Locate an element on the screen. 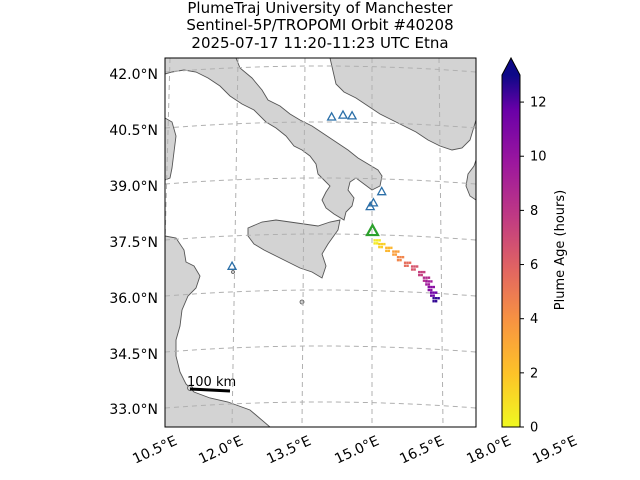  lon-tick: 10.5°E is located at coordinates (154, 450).